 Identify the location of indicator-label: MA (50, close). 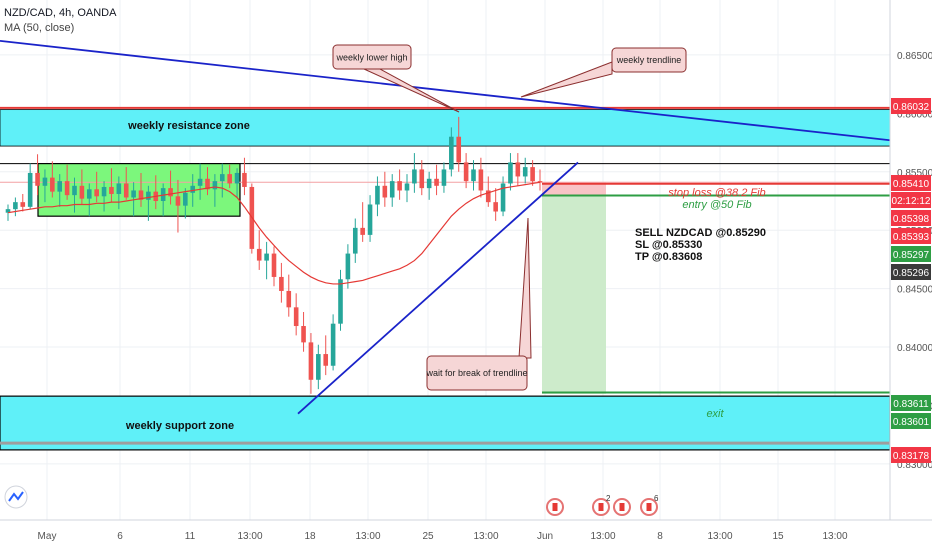
(39, 28).